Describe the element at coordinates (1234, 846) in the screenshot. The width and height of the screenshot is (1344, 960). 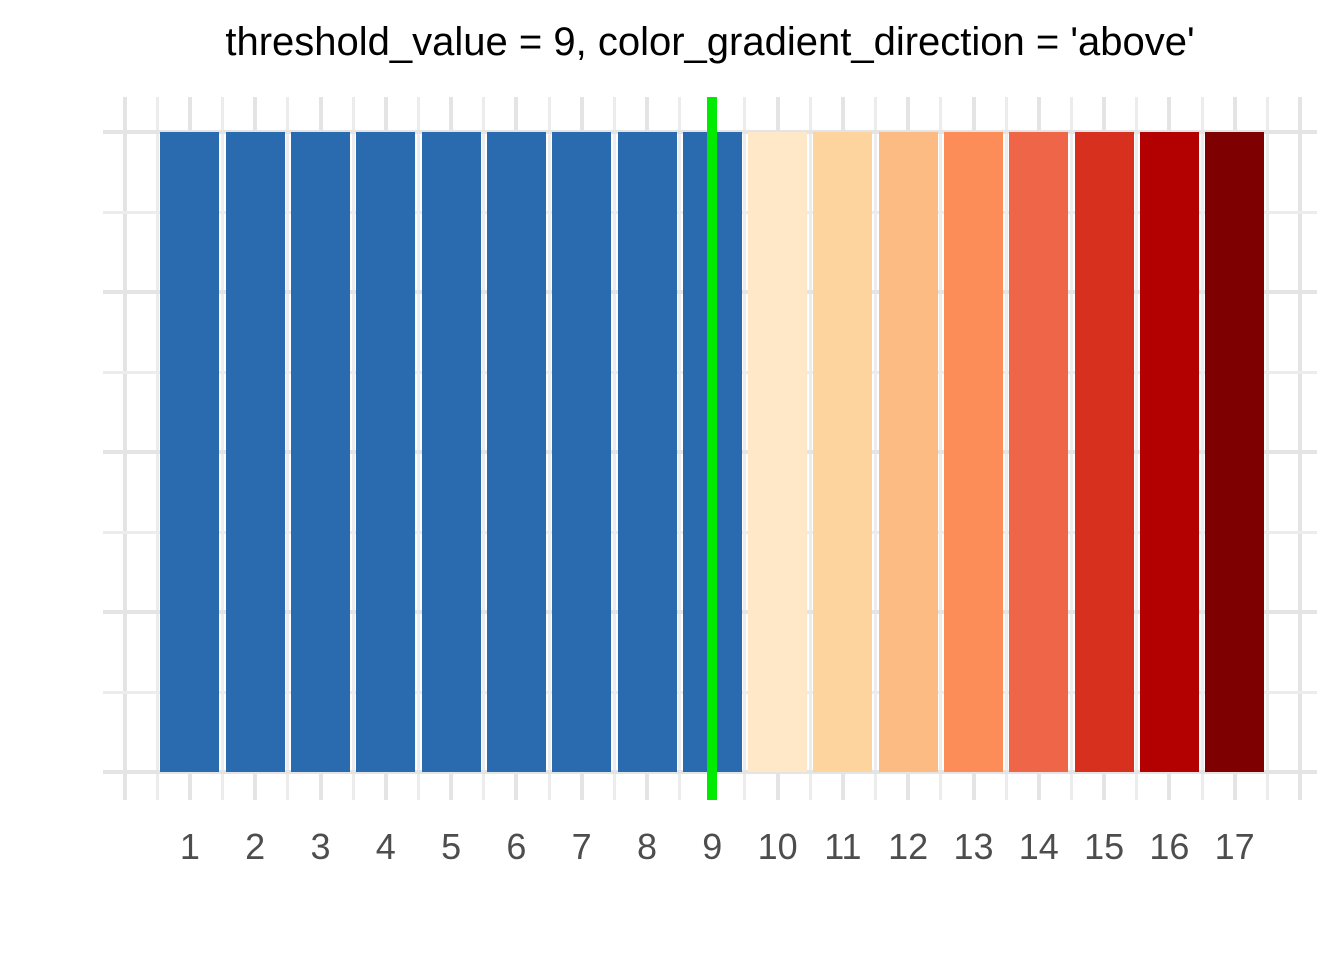
I see `x-tick-label-17: 17` at that location.